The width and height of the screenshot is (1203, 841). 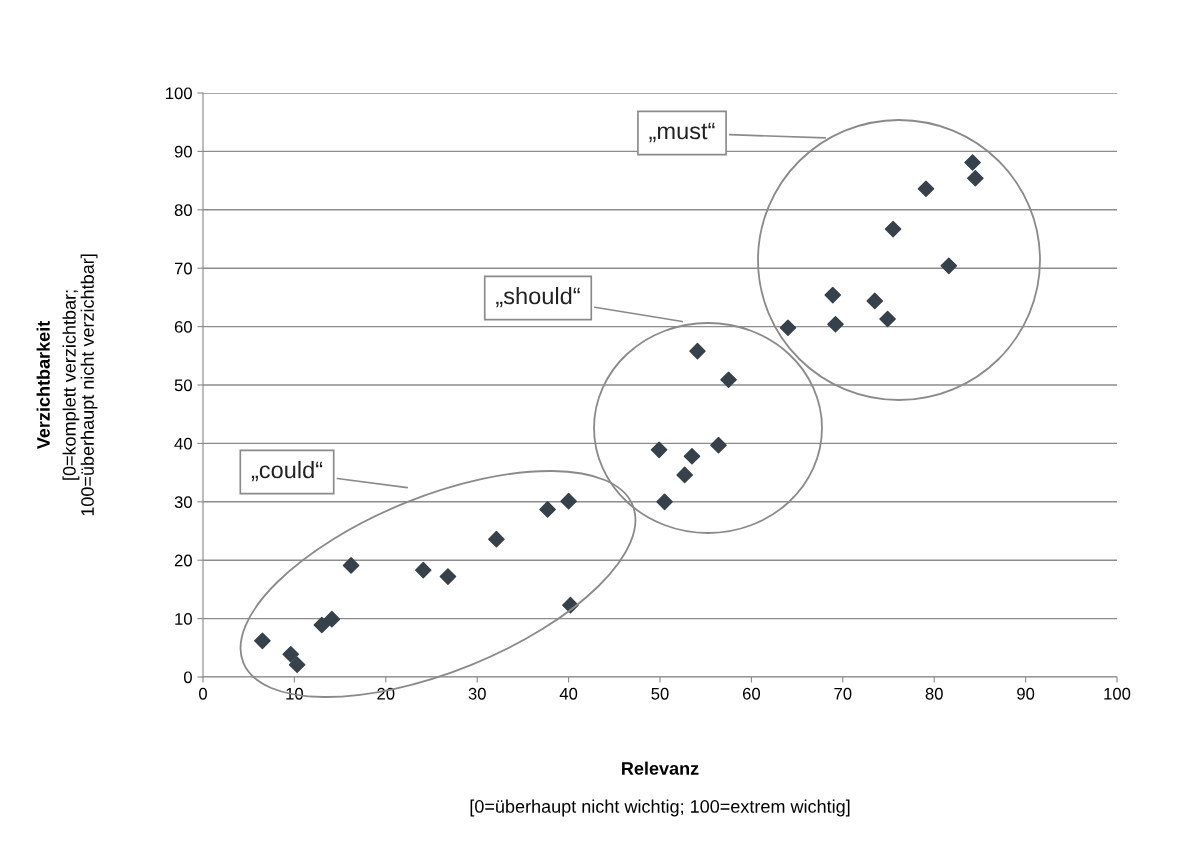 I want to click on y-axis-title: Verzichtbarkeit [0=komplett verzichtbar; 100=überhaupt nicht verzichtbar], so click(x=67, y=385).